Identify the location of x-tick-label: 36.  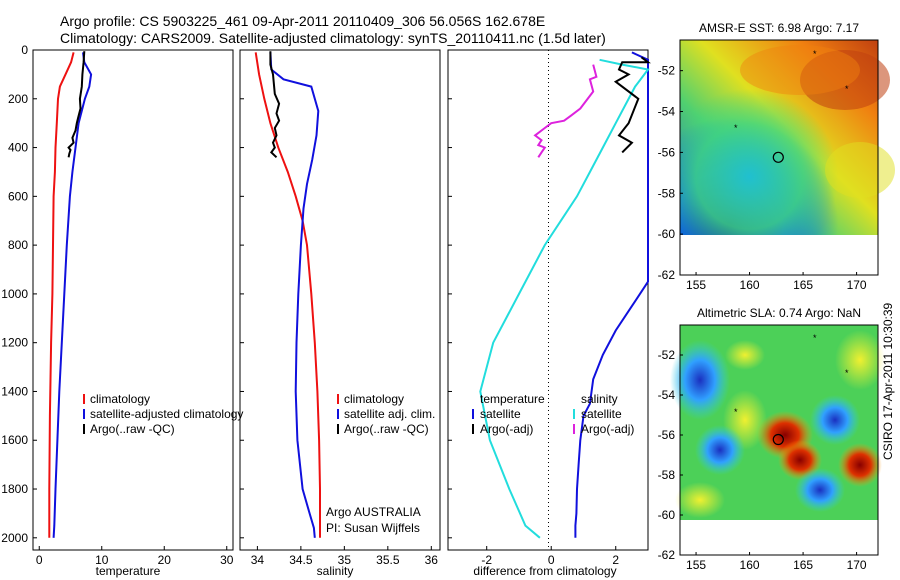
(432, 560).